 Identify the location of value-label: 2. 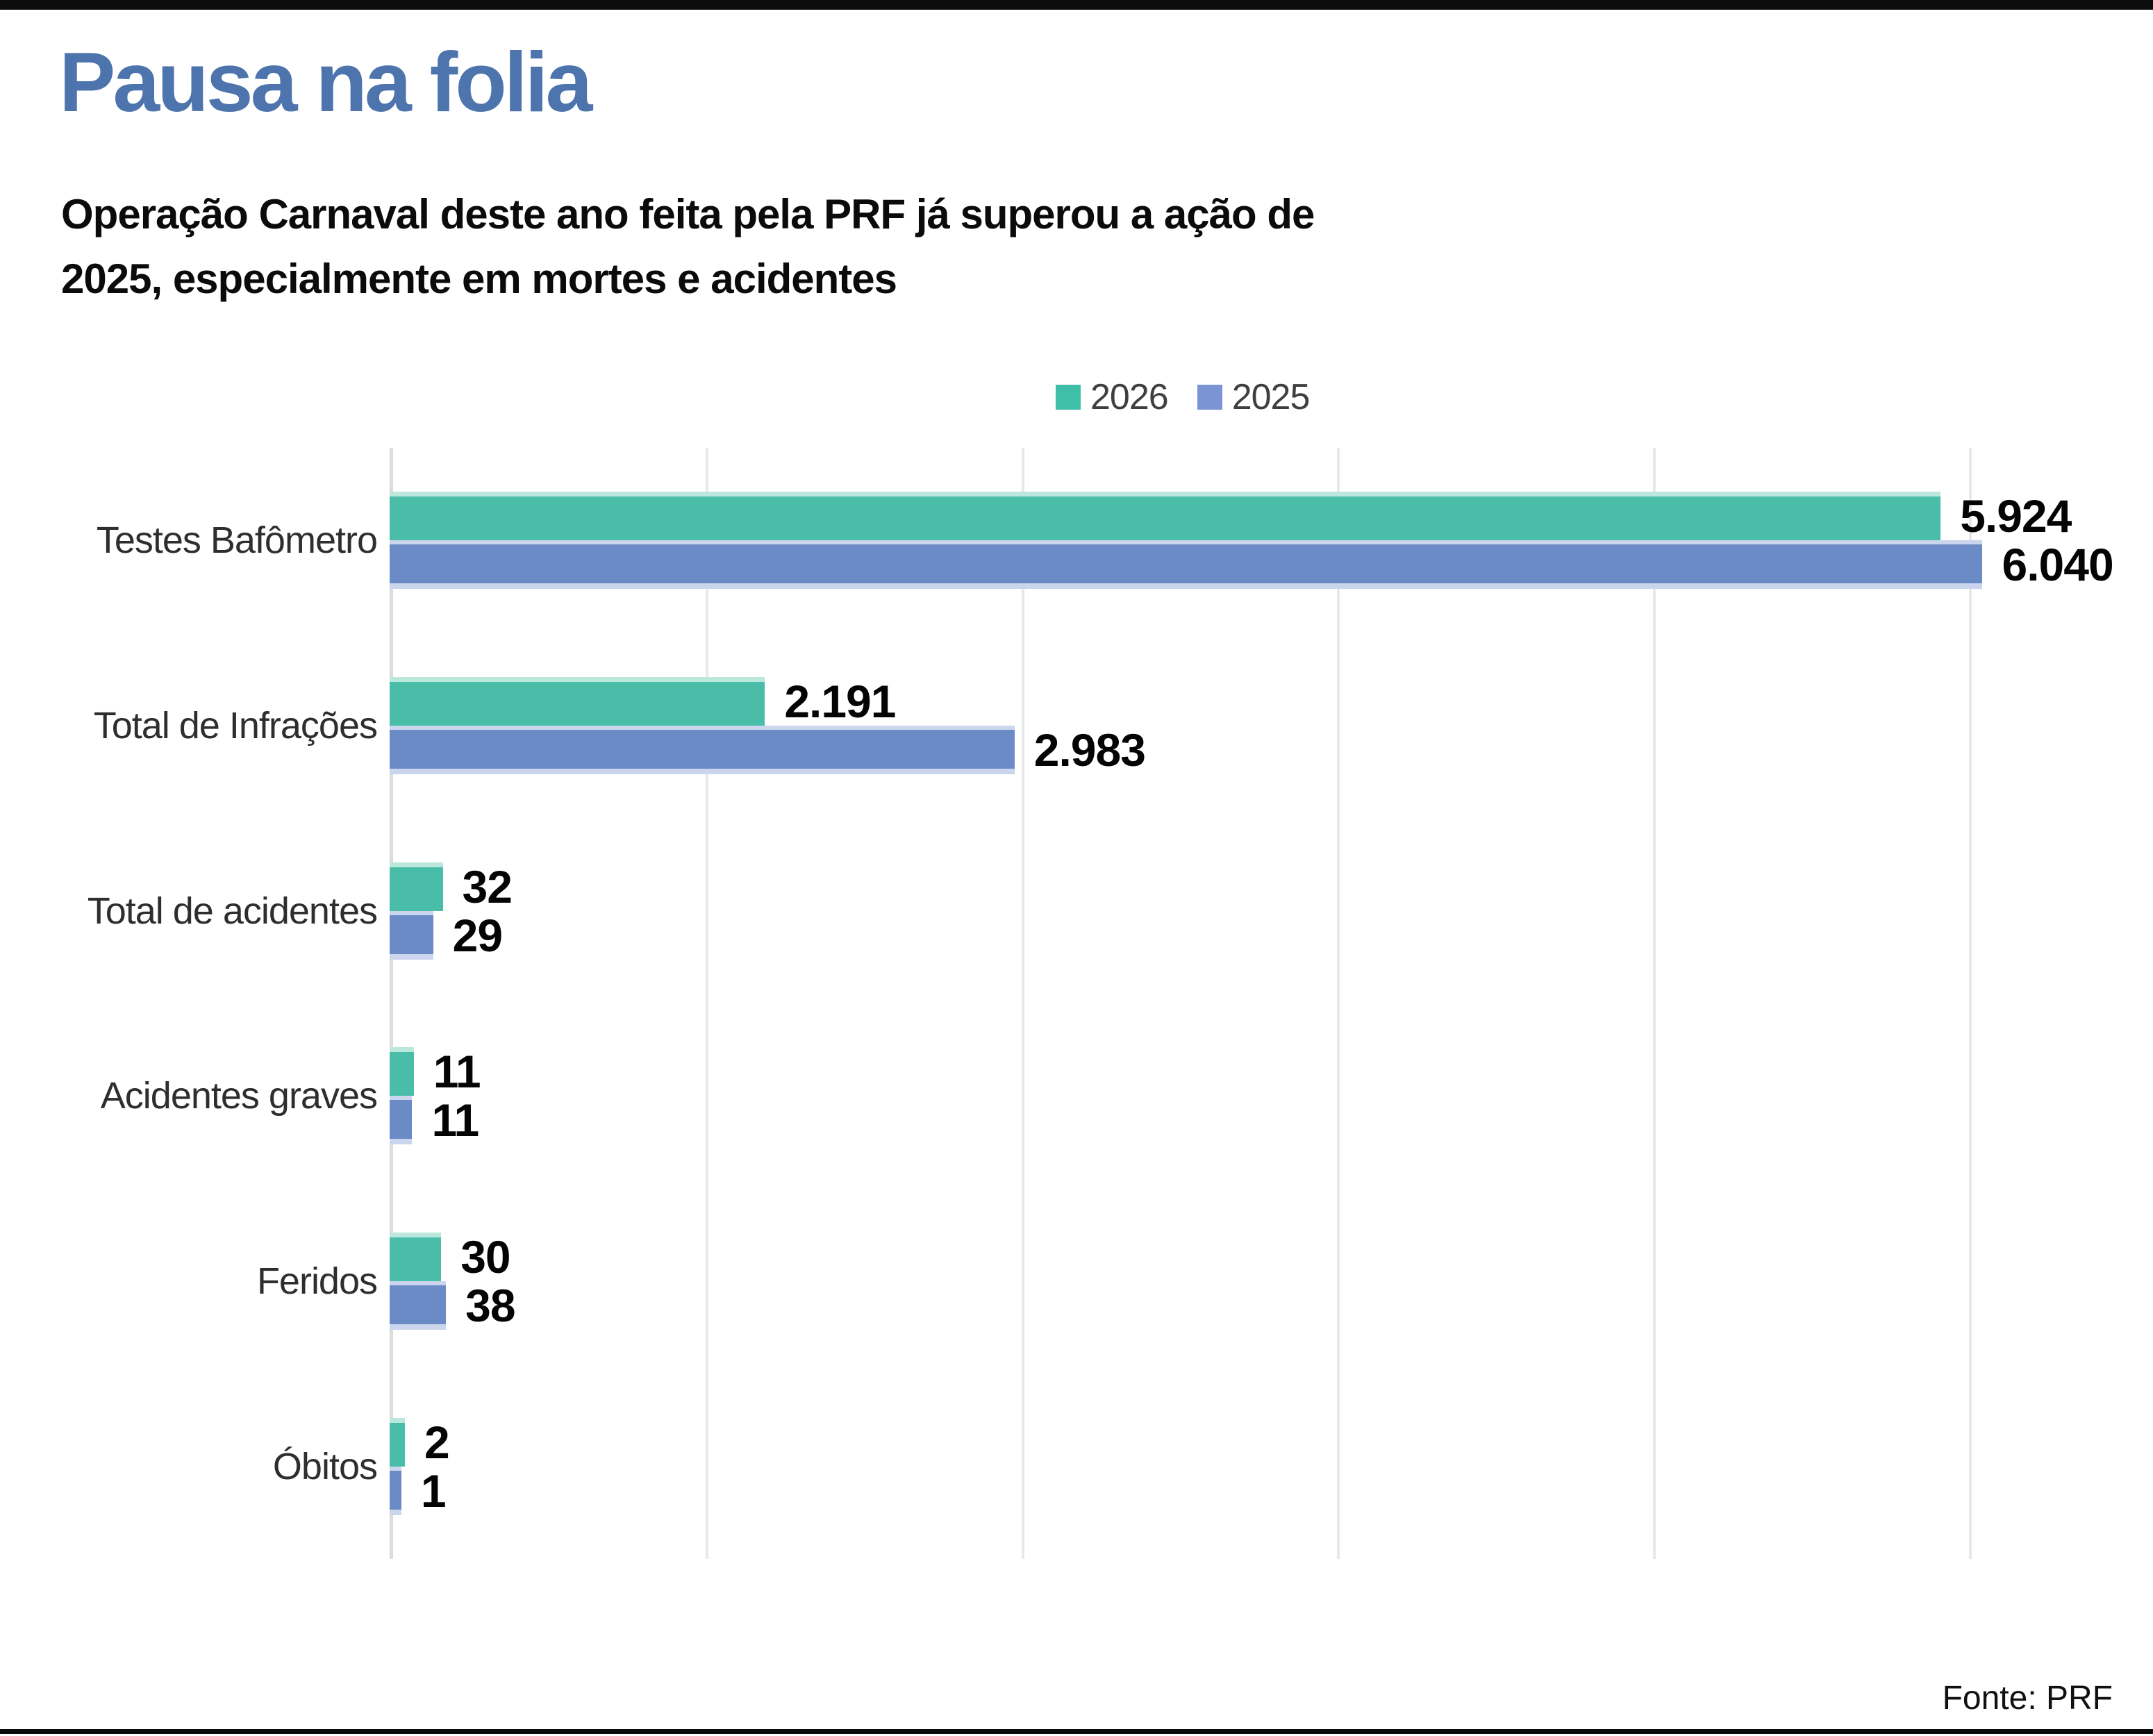
(437, 1442).